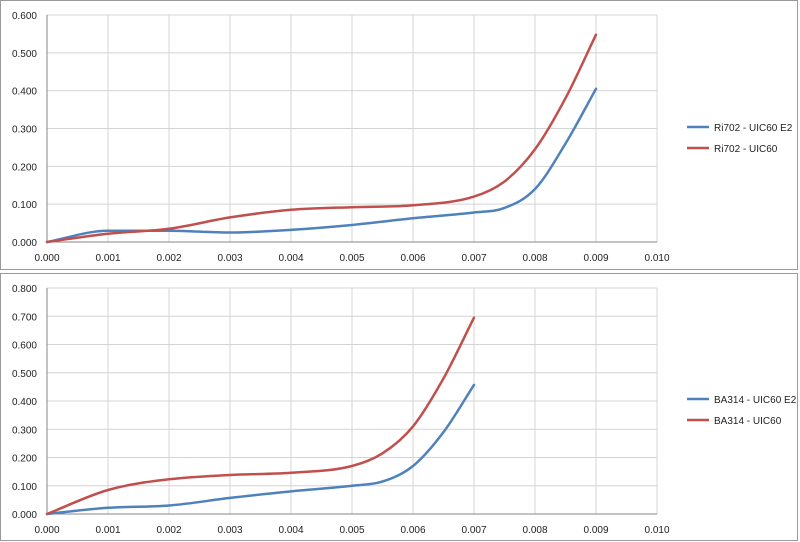 The width and height of the screenshot is (800, 542). Describe the element at coordinates (24, 317) in the screenshot. I see `y-tick-label: 0.700` at that location.